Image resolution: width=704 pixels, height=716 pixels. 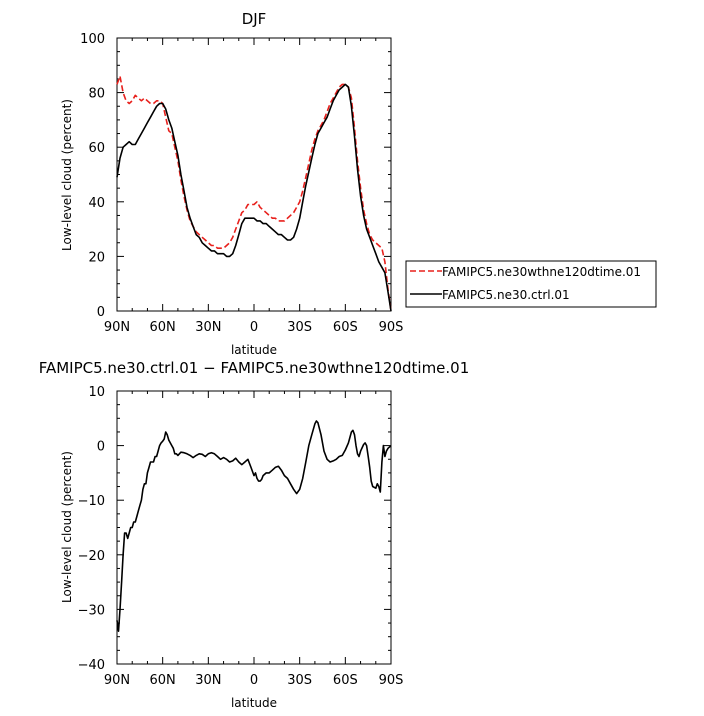 I want to click on top-y-tick-label: 20, so click(x=96, y=257).